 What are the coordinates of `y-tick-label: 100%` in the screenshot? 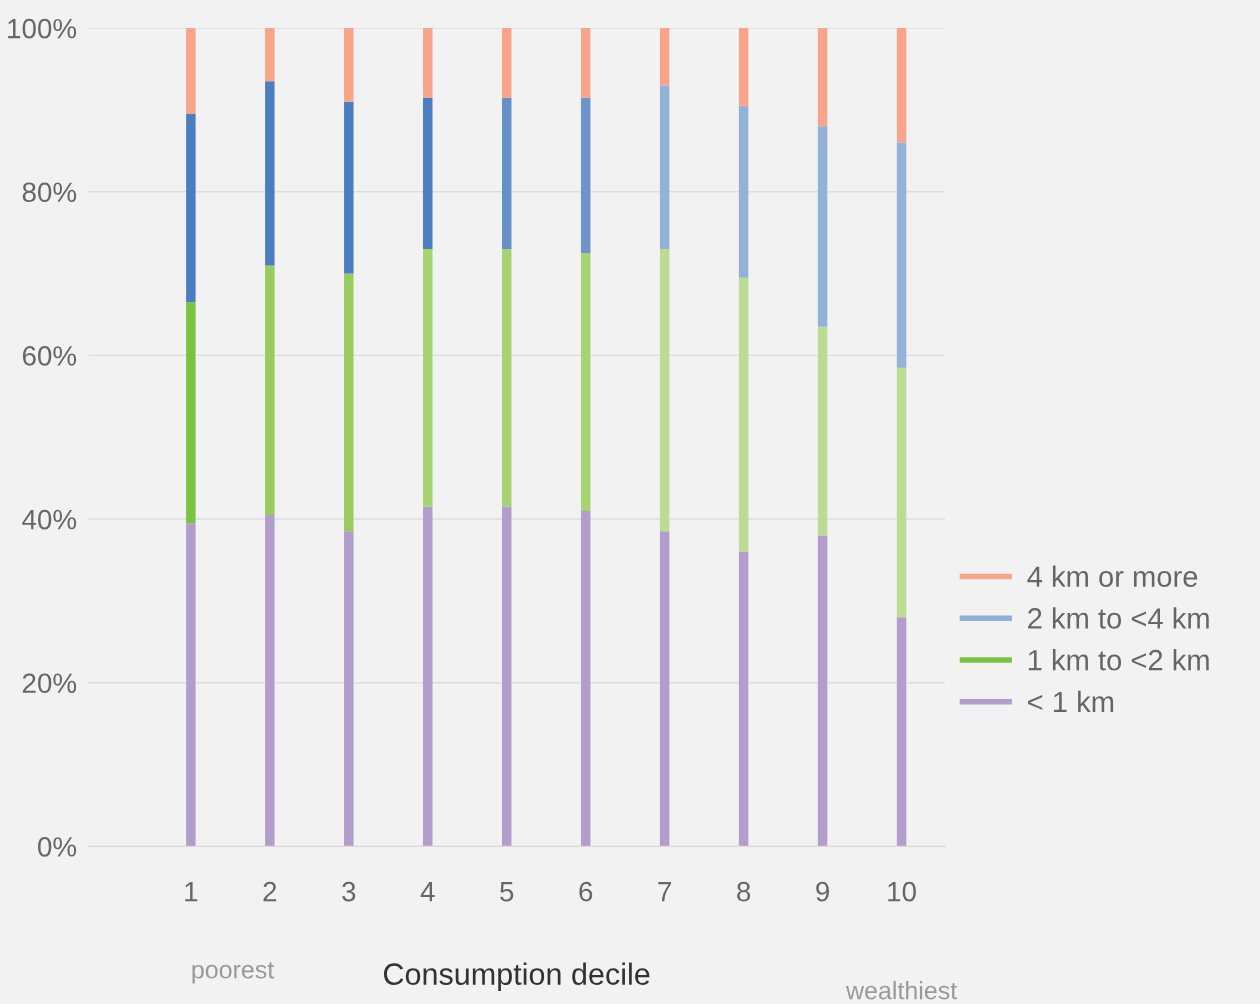 It's located at (42, 28).